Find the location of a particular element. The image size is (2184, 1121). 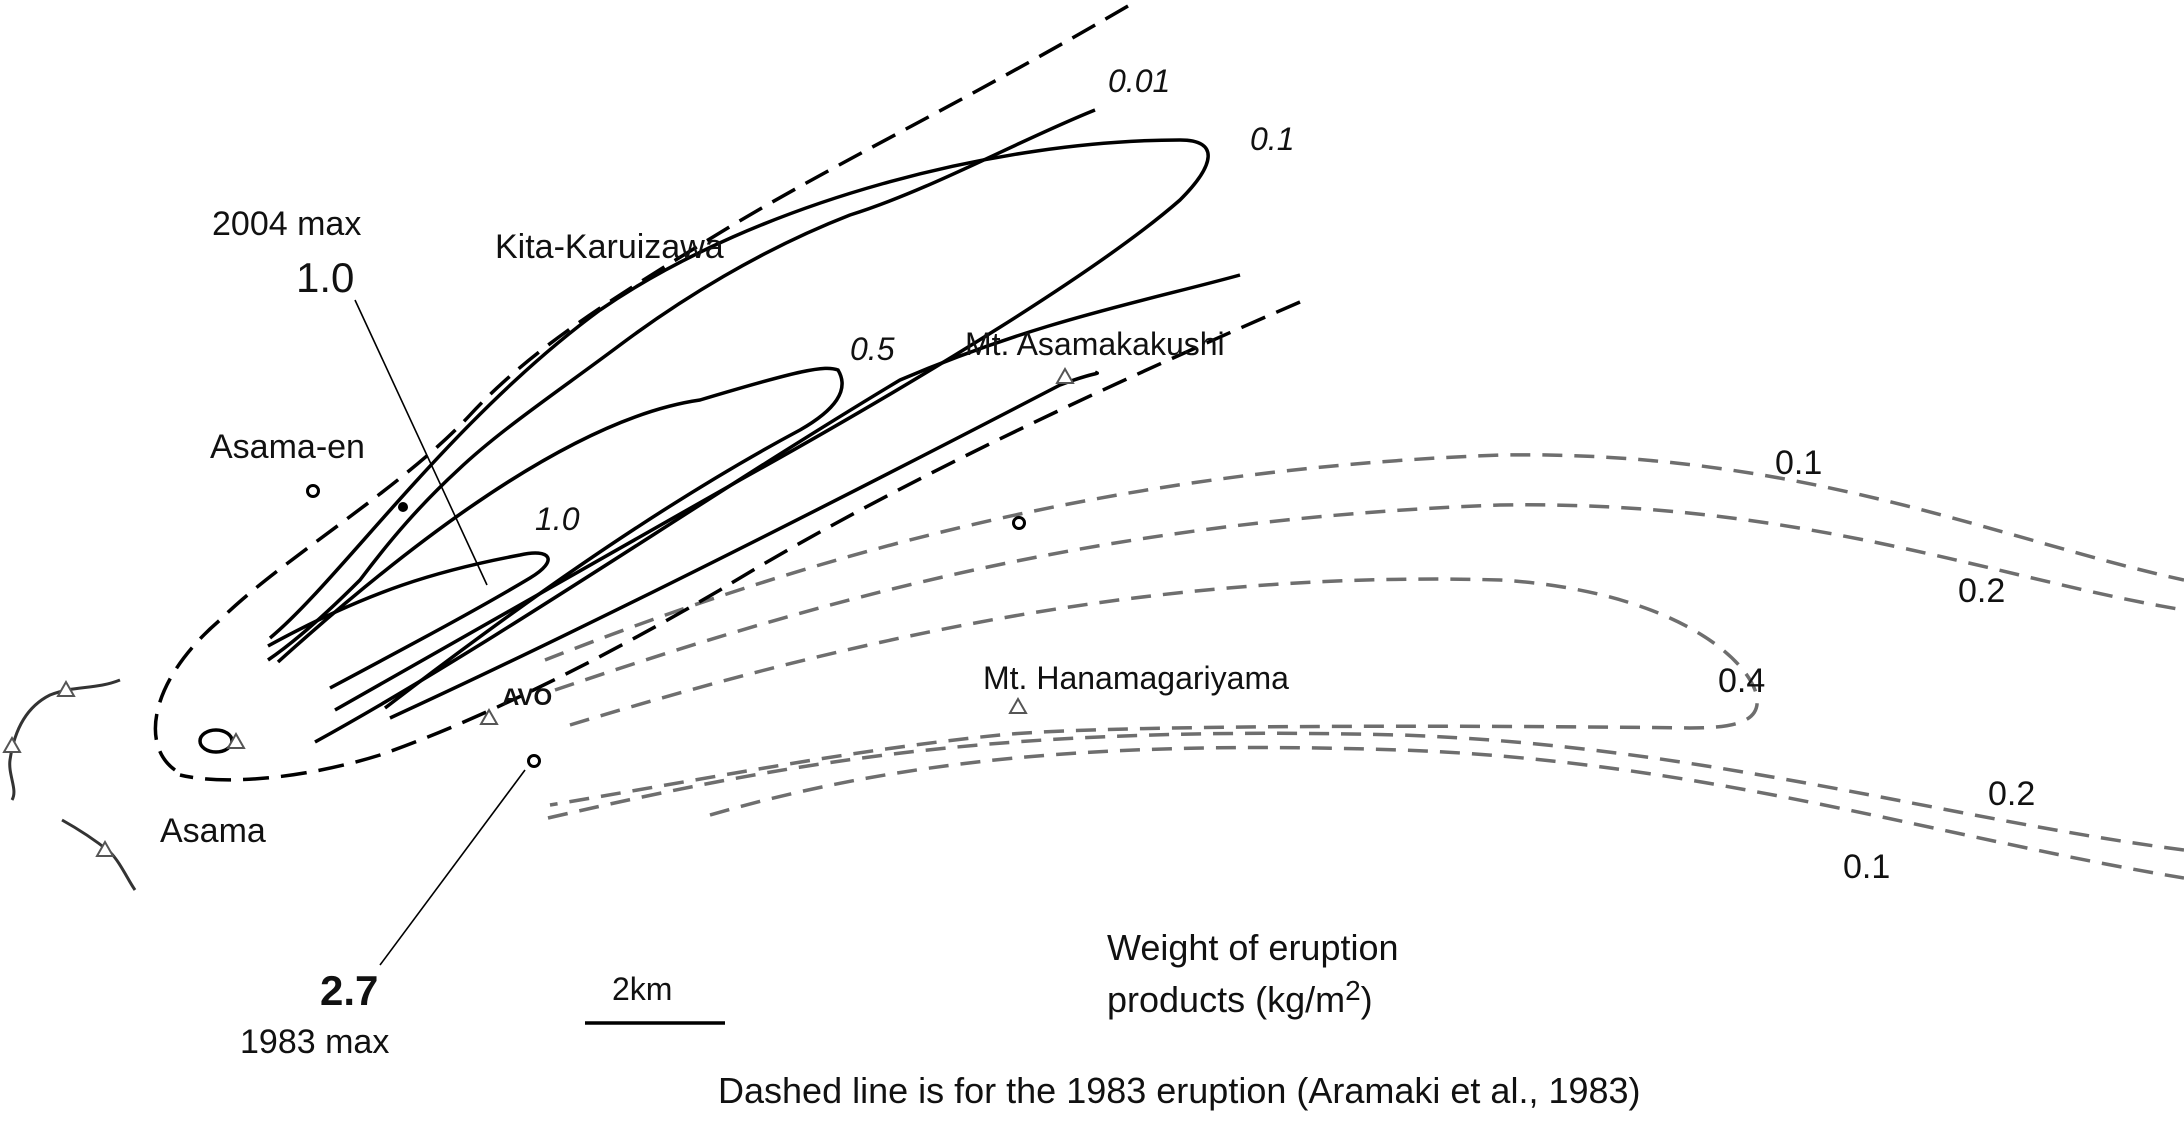

legend-line-1: Weight of eruption is located at coordinates (1253, 947).